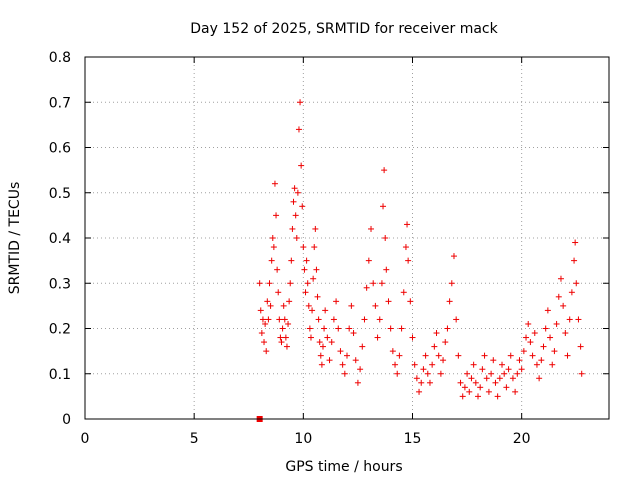 The height and width of the screenshot is (480, 640). I want to click on x-tick-label: 0, so click(85, 439).